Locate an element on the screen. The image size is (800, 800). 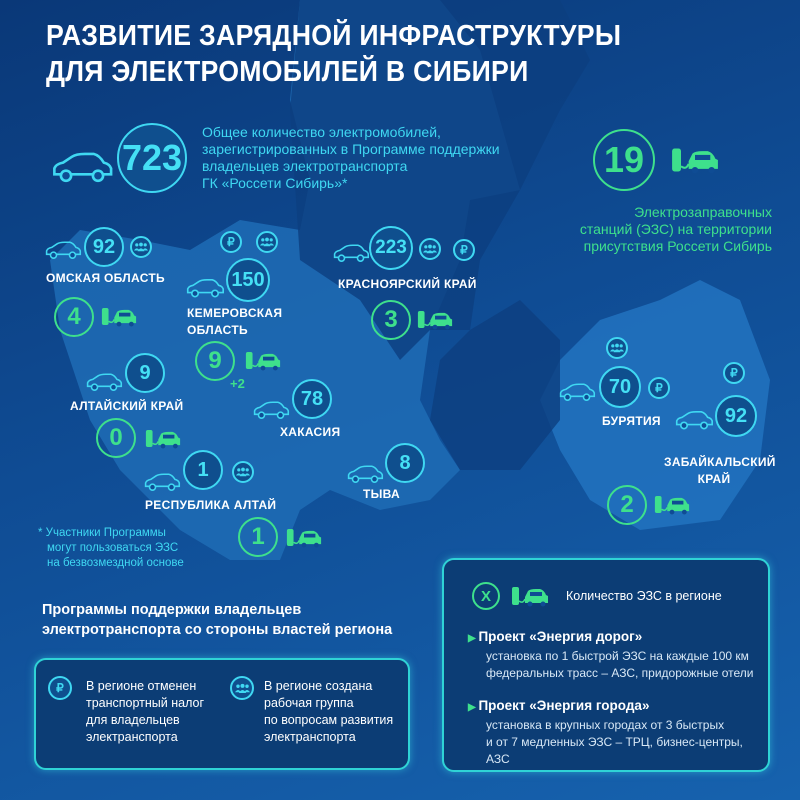
legend-symbol: X is located at coordinates (486, 596).